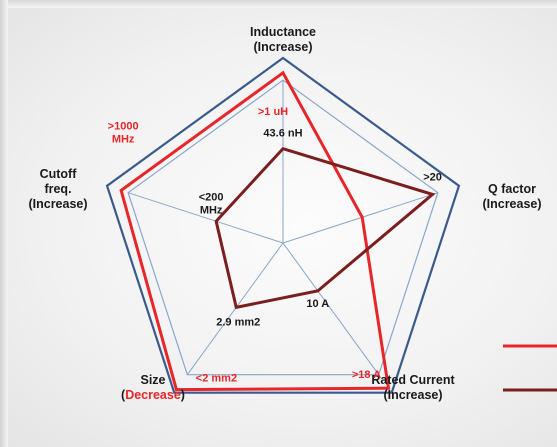  What do you see at coordinates (366, 375) in the screenshot?
I see `data-label-s0-2: >18 A` at bounding box center [366, 375].